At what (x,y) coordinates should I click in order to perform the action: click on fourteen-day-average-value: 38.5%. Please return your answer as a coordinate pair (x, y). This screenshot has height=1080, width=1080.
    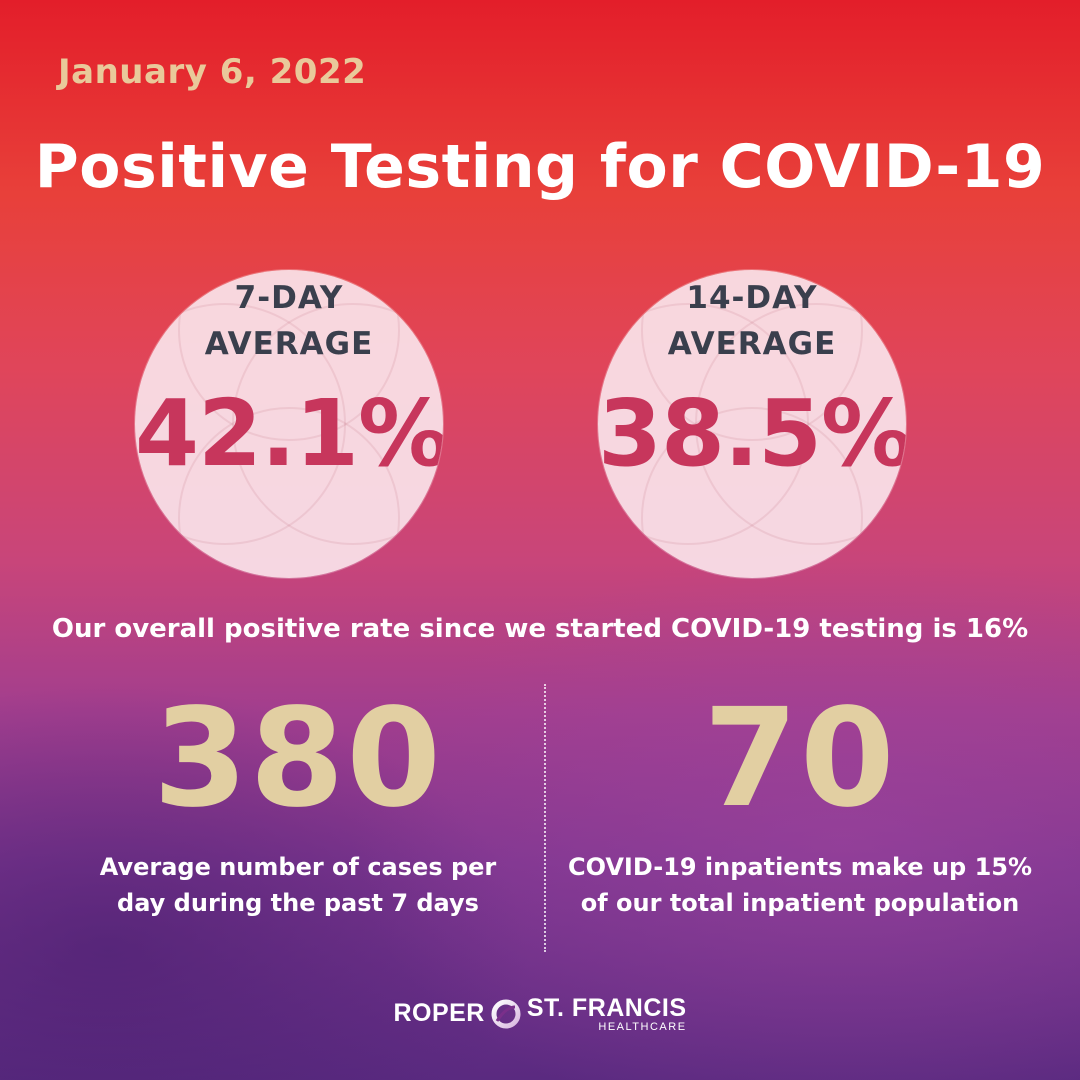
    Looking at the image, I should click on (752, 433).